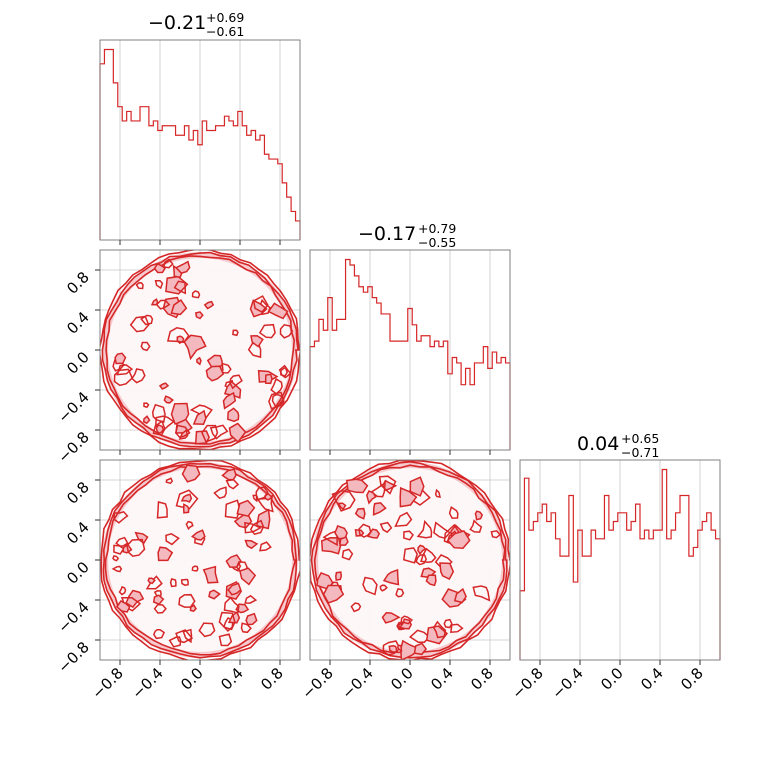 Image resolution: width=760 pixels, height=760 pixels. What do you see at coordinates (437, 242) in the screenshot?
I see `marginal-1-title-minus: −0.55` at bounding box center [437, 242].